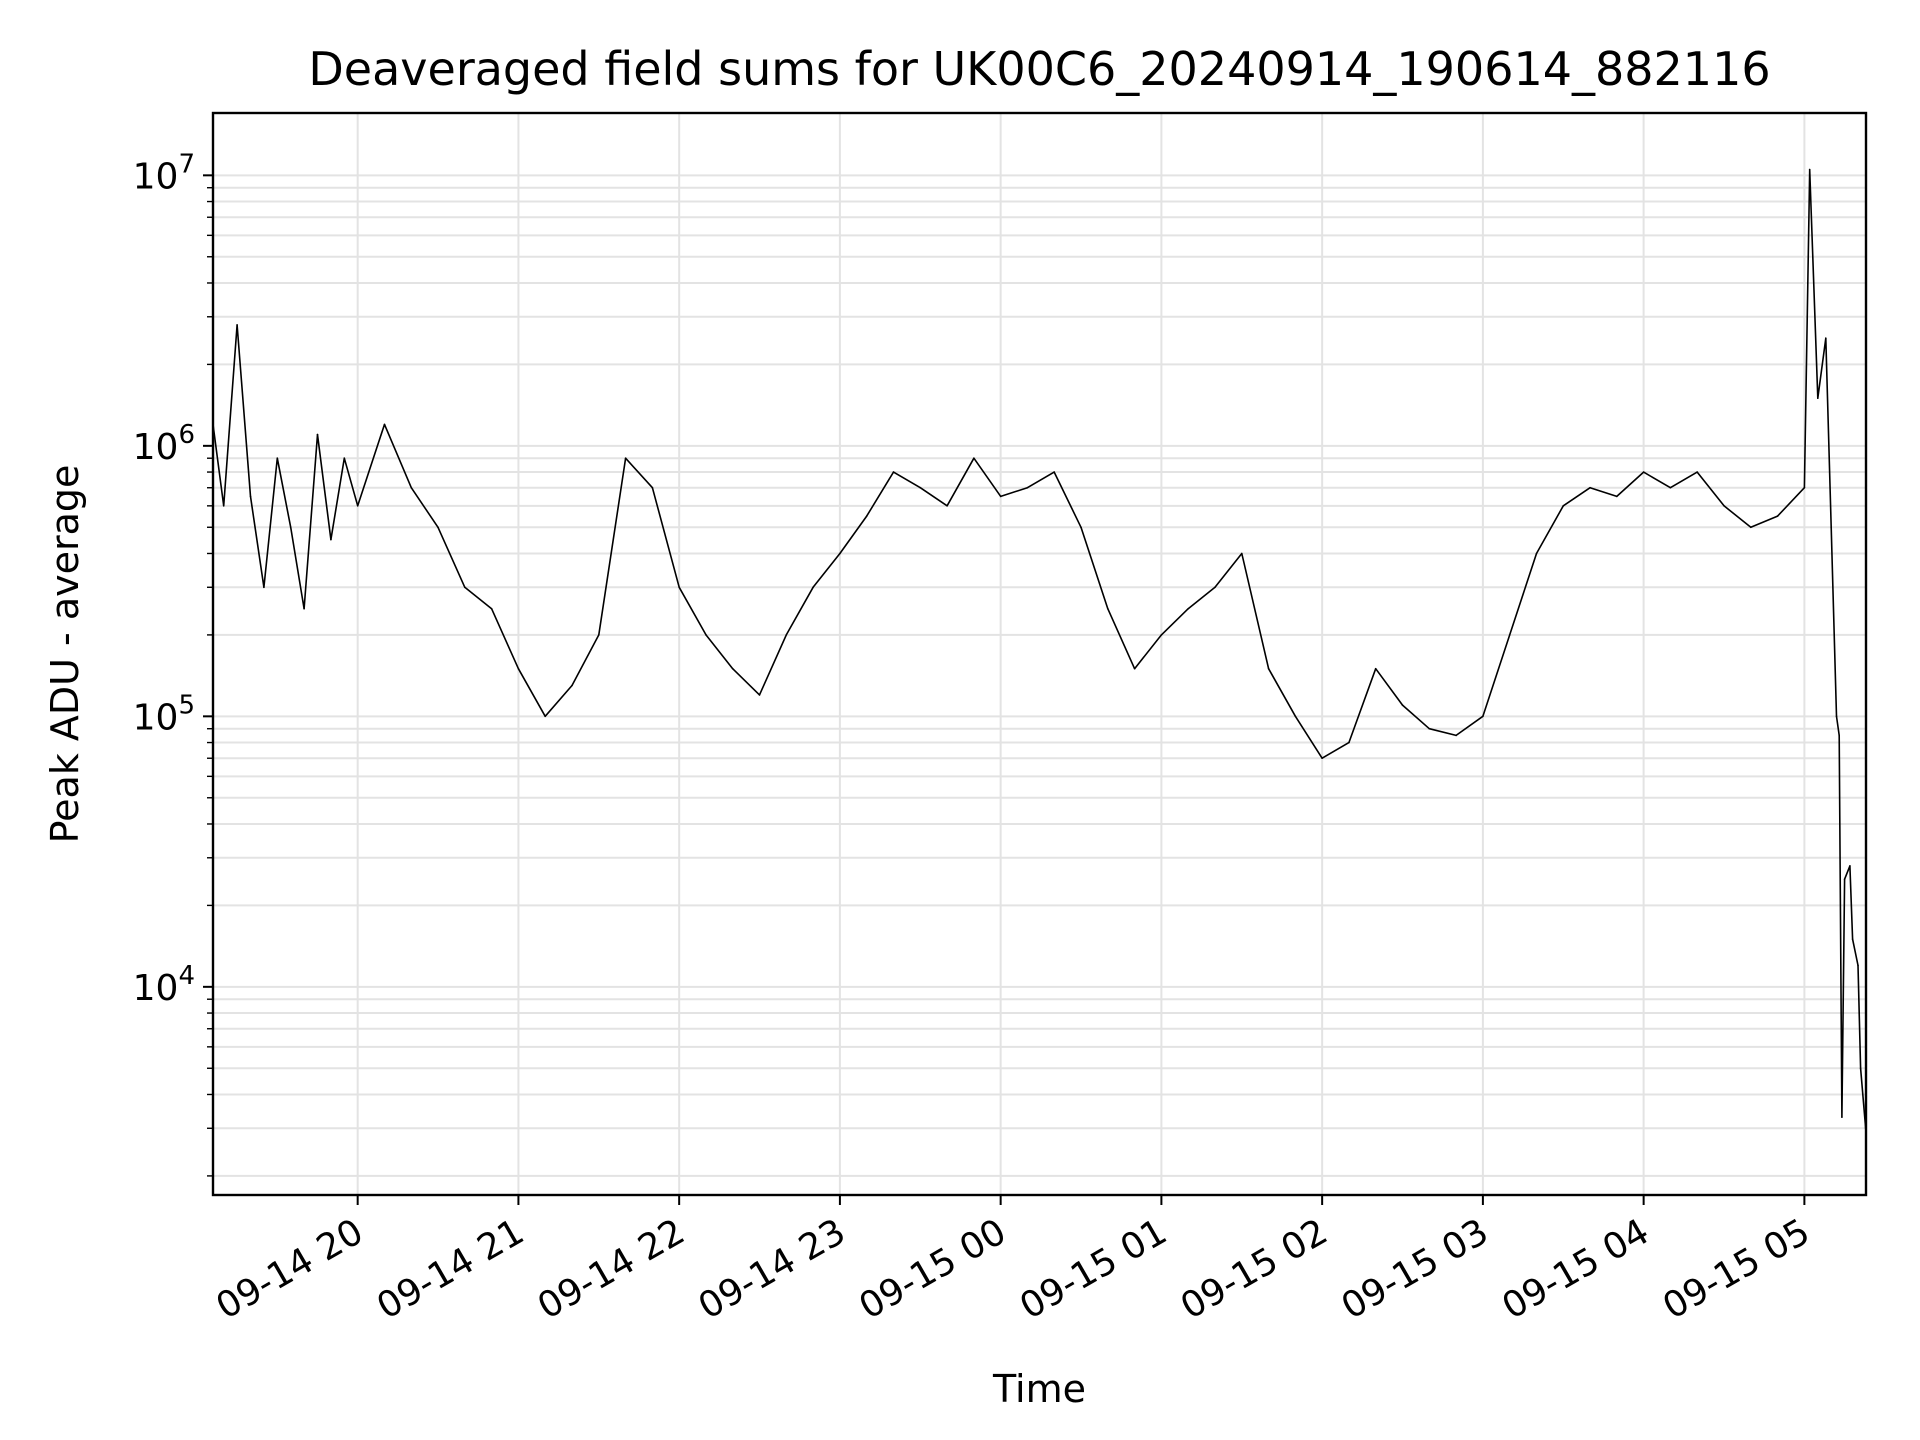 The height and width of the screenshot is (1440, 1920). I want to click on y-tick-label-exponent: 6, so click(186, 435).